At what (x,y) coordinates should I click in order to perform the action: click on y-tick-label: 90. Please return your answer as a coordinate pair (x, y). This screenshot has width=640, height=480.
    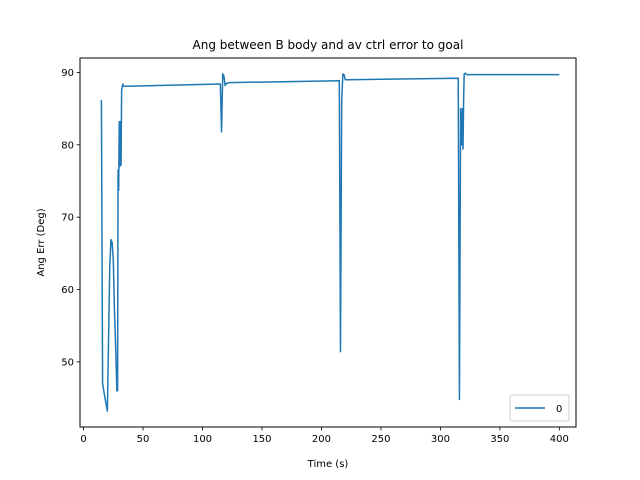
    Looking at the image, I should click on (67, 73).